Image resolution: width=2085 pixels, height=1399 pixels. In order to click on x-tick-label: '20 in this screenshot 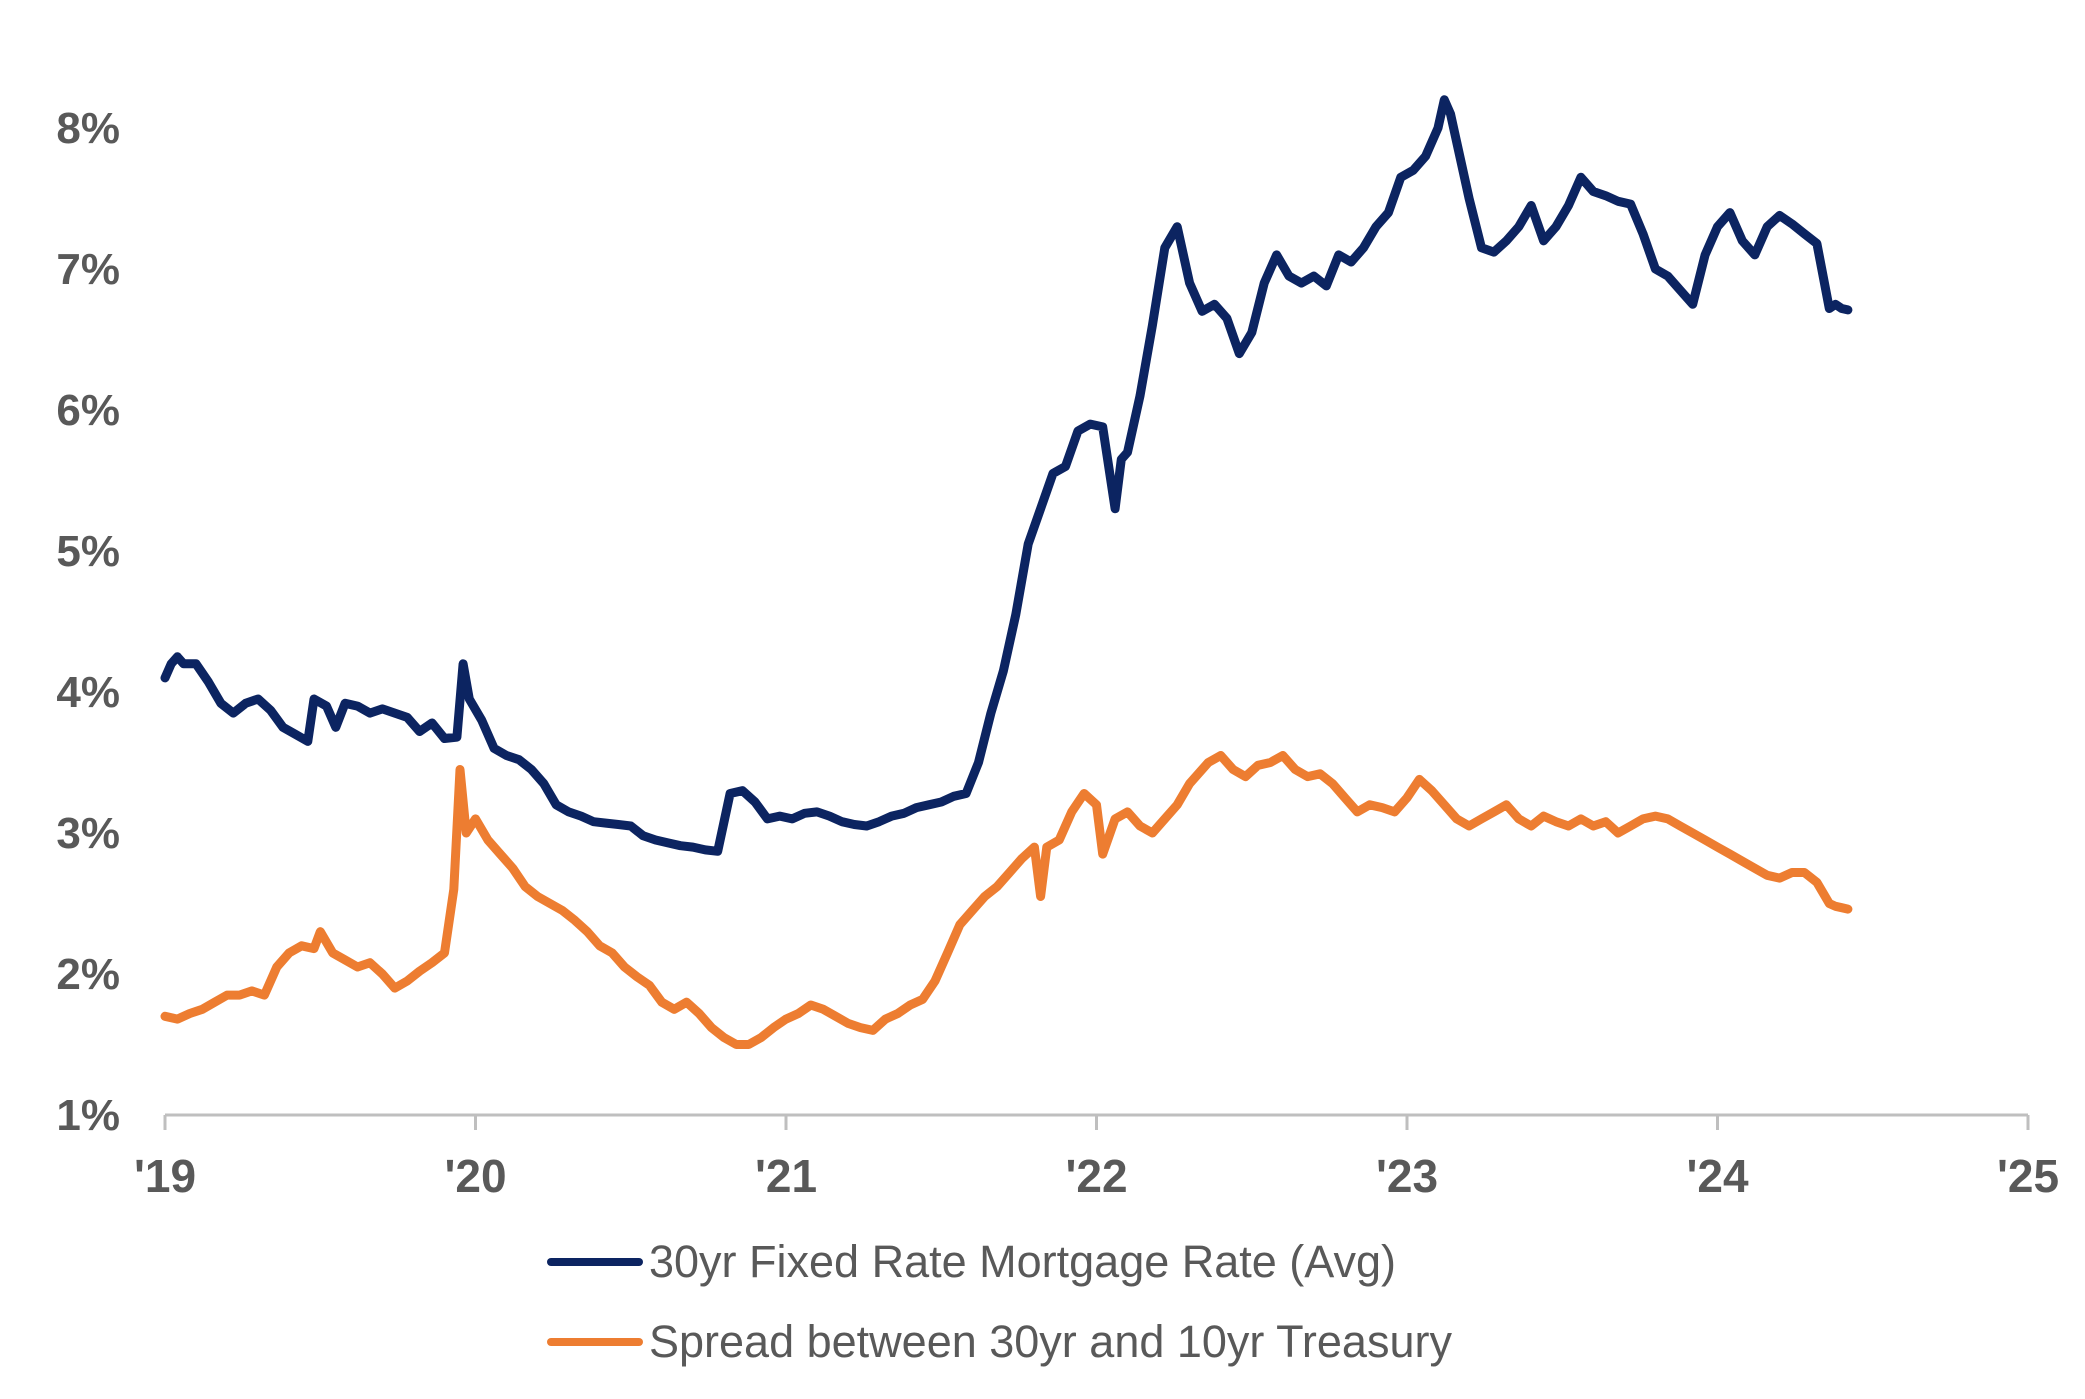, I will do `click(475, 1176)`.